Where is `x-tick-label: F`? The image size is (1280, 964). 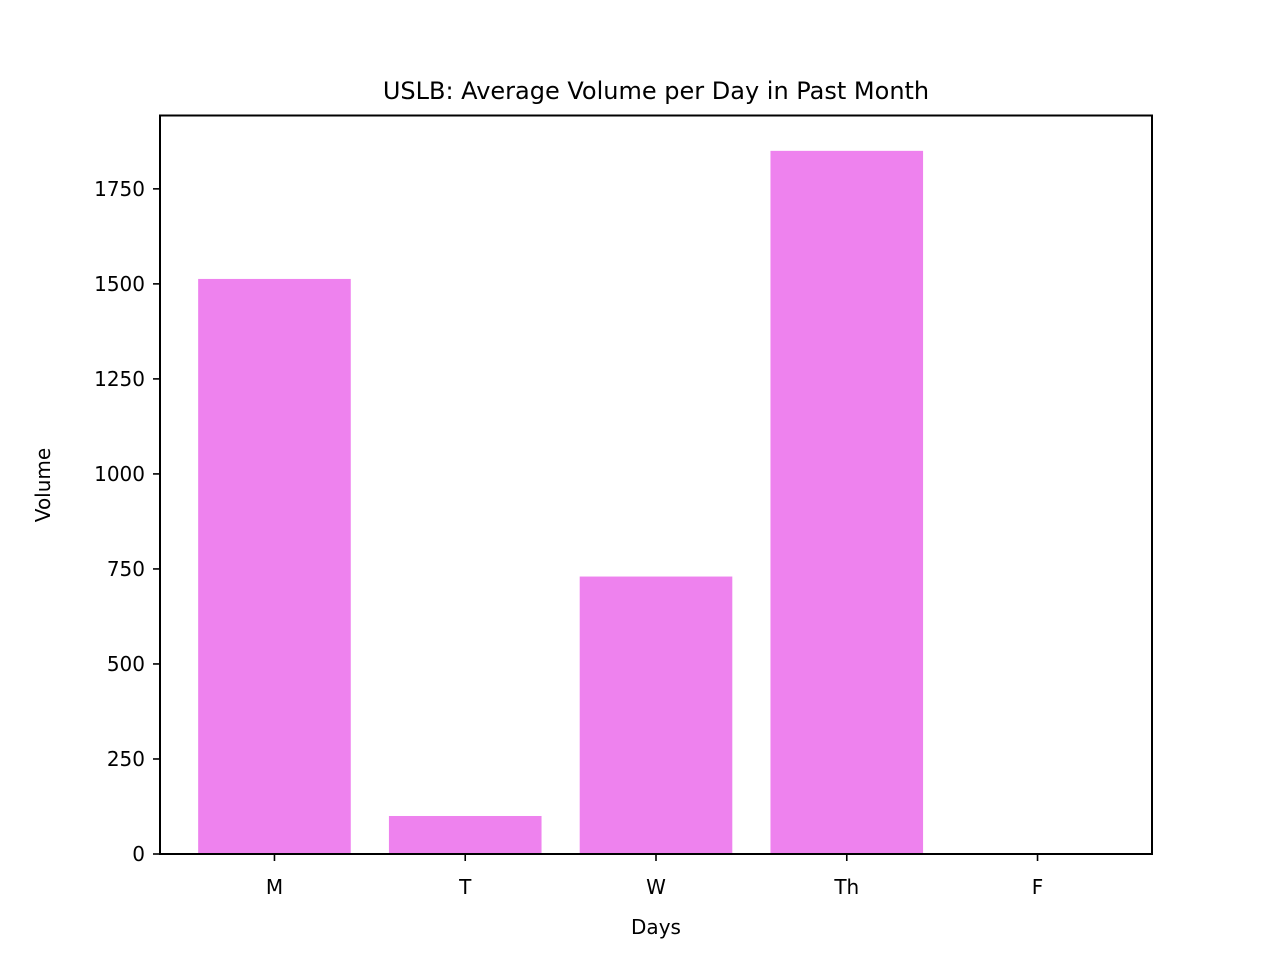
x-tick-label: F is located at coordinates (1038, 887).